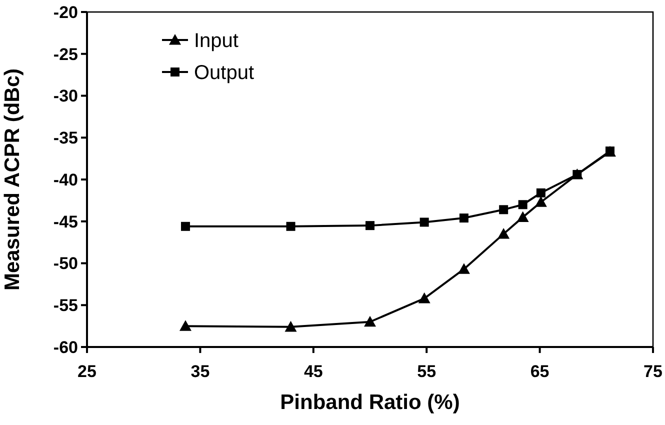  What do you see at coordinates (370, 402) in the screenshot?
I see `x-axis-title: Pinband Ratio (%)` at bounding box center [370, 402].